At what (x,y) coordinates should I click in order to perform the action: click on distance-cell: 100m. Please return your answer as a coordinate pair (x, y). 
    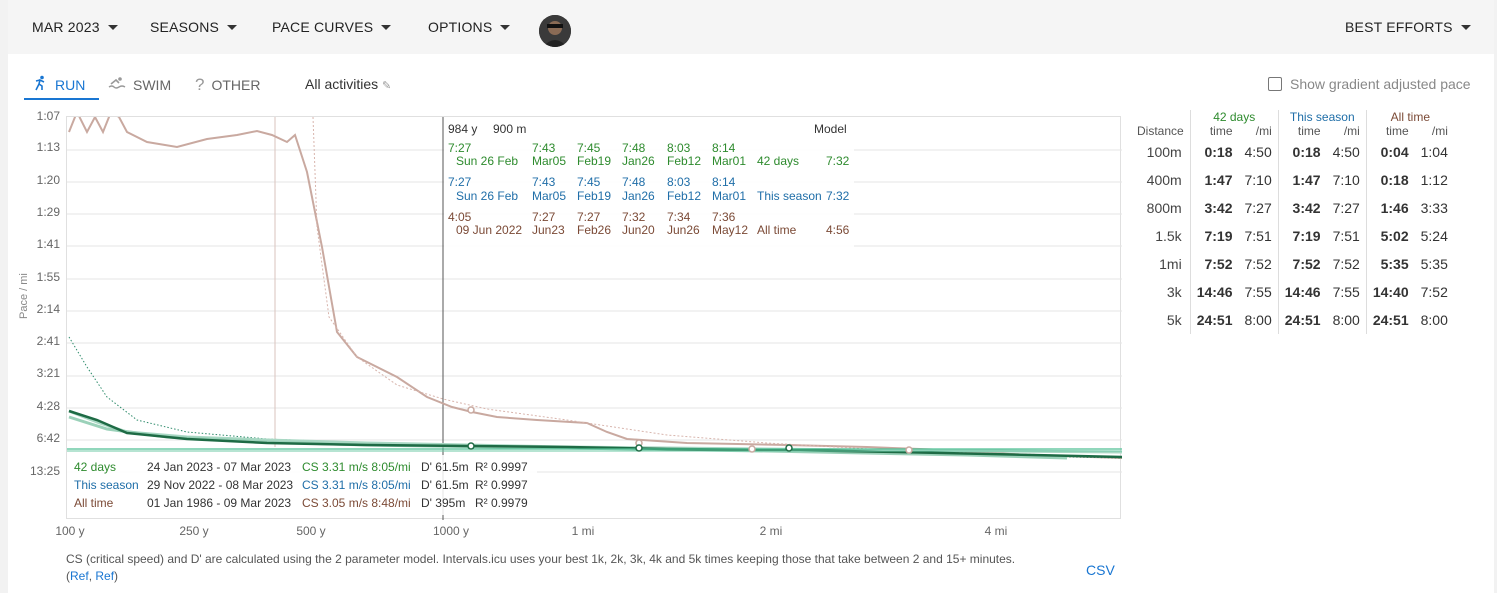
    Looking at the image, I should click on (1164, 152).